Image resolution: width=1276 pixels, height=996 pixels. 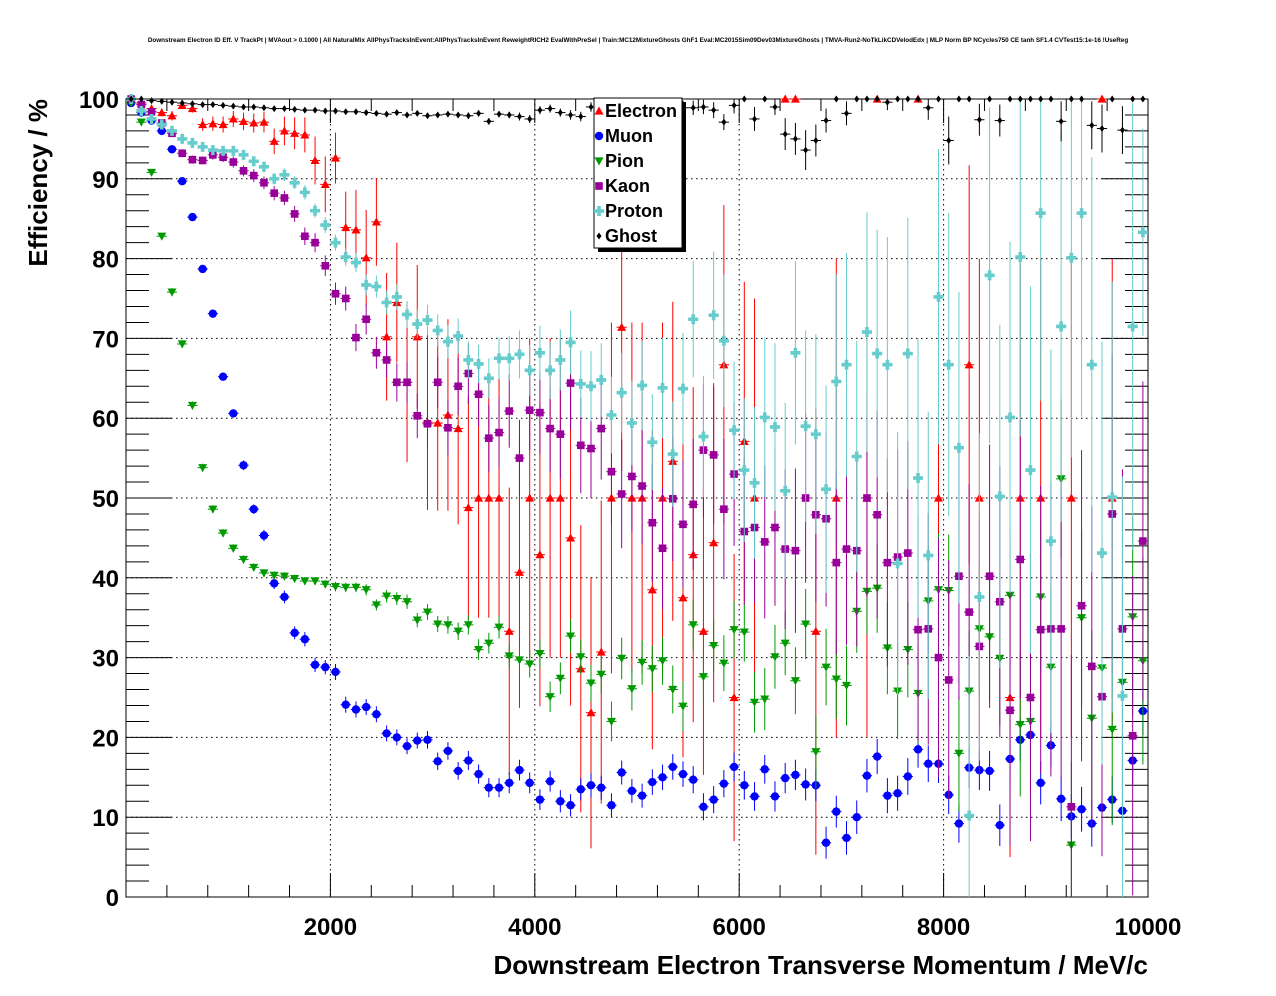 I want to click on y-tick-label: 20, so click(x=105, y=738).